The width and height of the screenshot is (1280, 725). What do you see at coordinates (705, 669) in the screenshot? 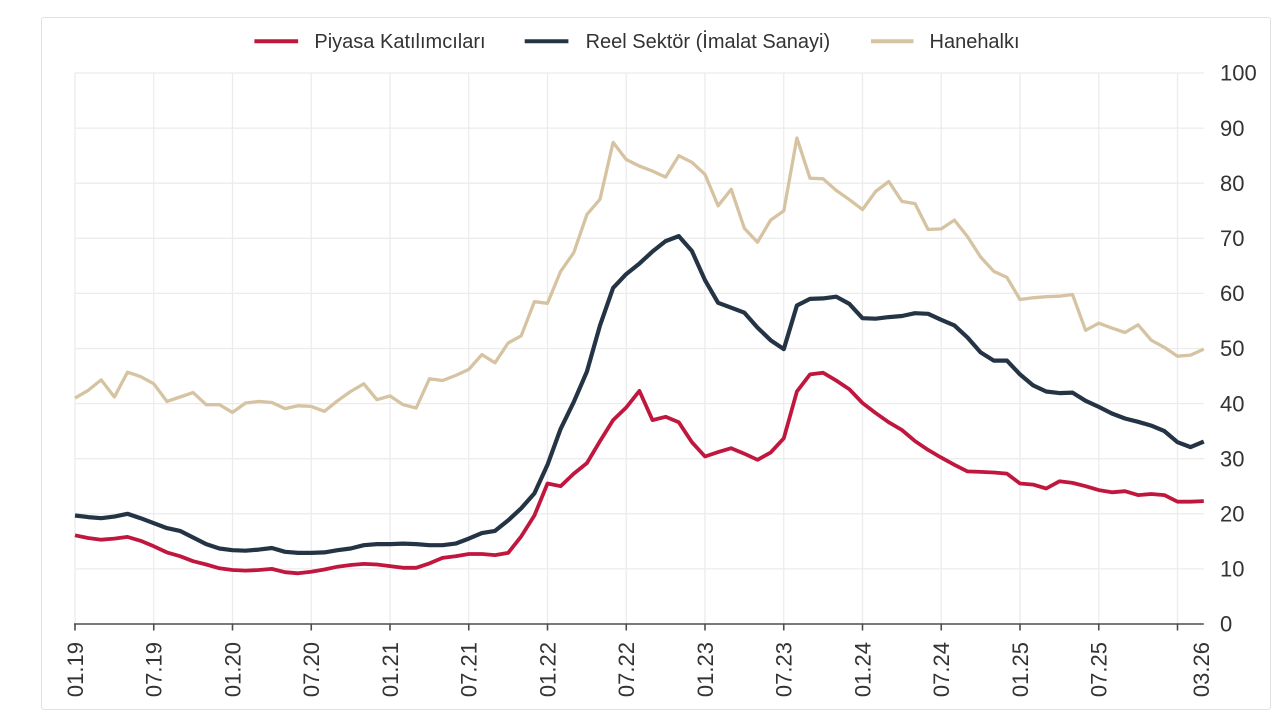
I see `svg-text: 01.23` at bounding box center [705, 669].